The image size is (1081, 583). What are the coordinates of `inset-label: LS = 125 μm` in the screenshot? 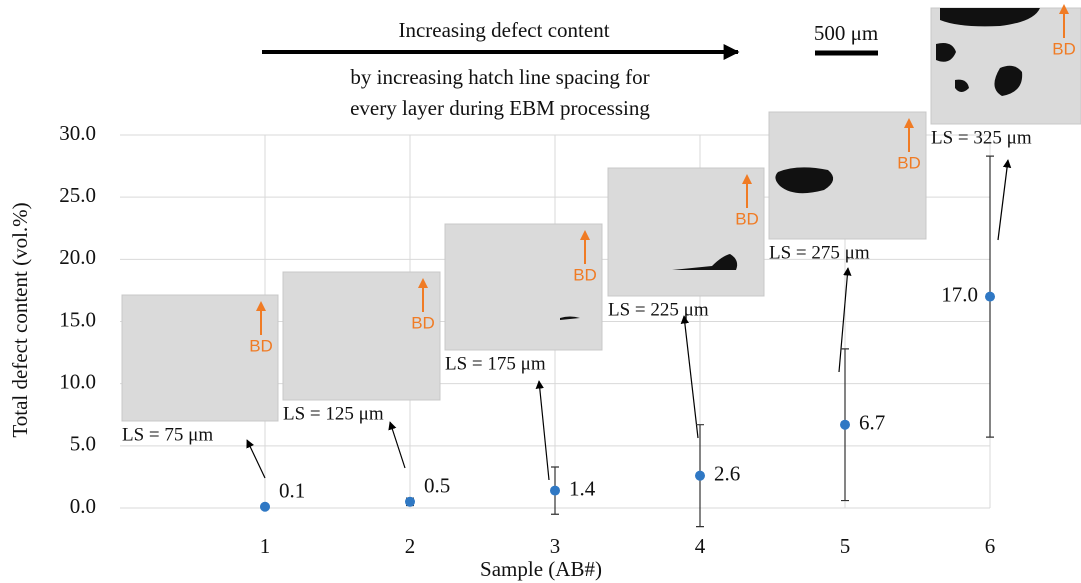 It's located at (333, 413).